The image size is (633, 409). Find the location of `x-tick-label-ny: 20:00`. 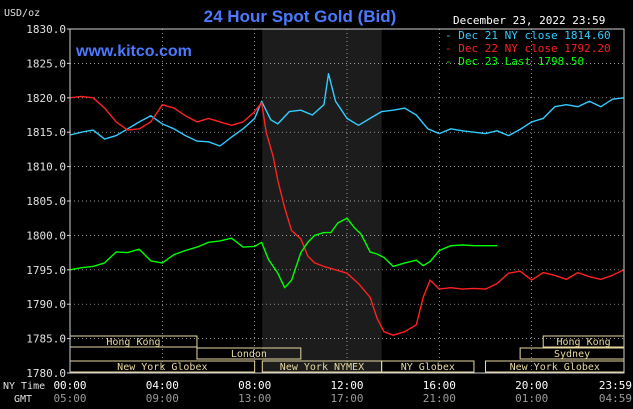

x-tick-label-ny: 20:00 is located at coordinates (531, 385).